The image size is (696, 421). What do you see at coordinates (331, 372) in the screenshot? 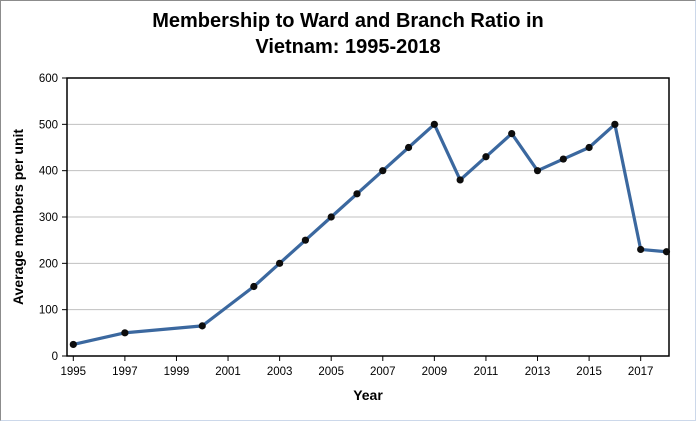
I see `x-tick-label: 2005` at bounding box center [331, 372].